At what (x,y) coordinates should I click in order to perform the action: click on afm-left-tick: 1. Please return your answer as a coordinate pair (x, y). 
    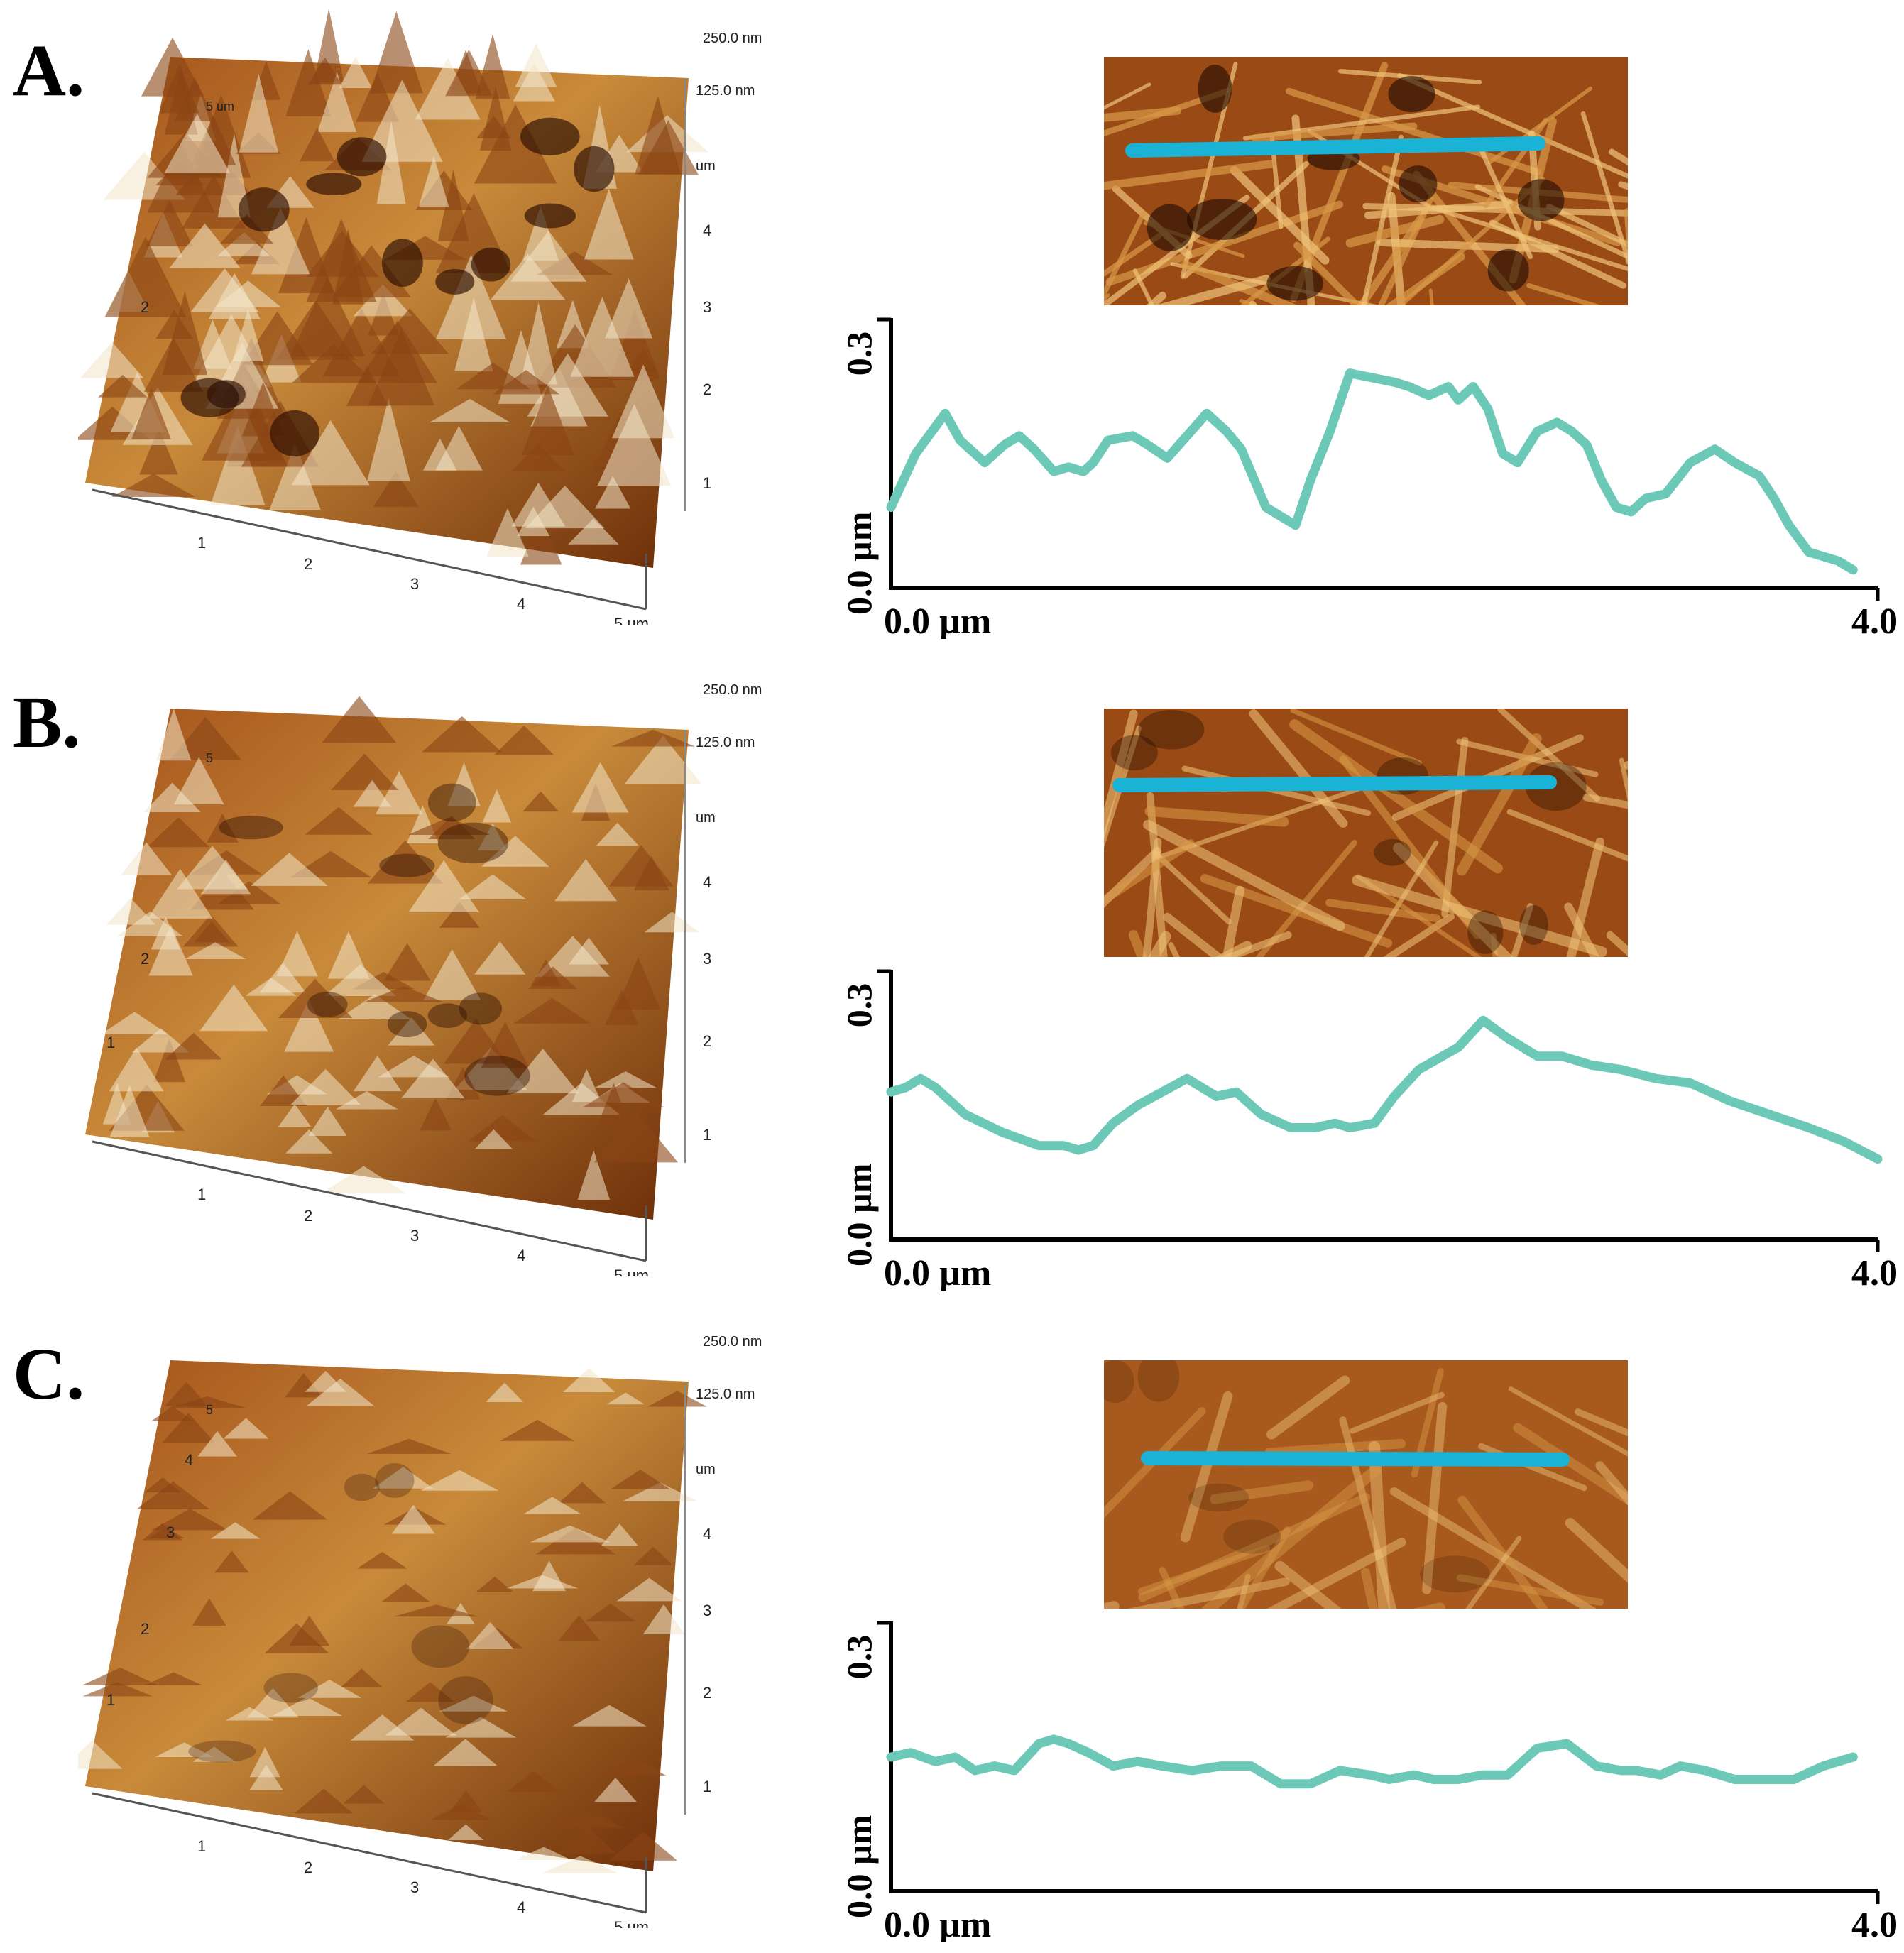
    Looking at the image, I should click on (111, 1042).